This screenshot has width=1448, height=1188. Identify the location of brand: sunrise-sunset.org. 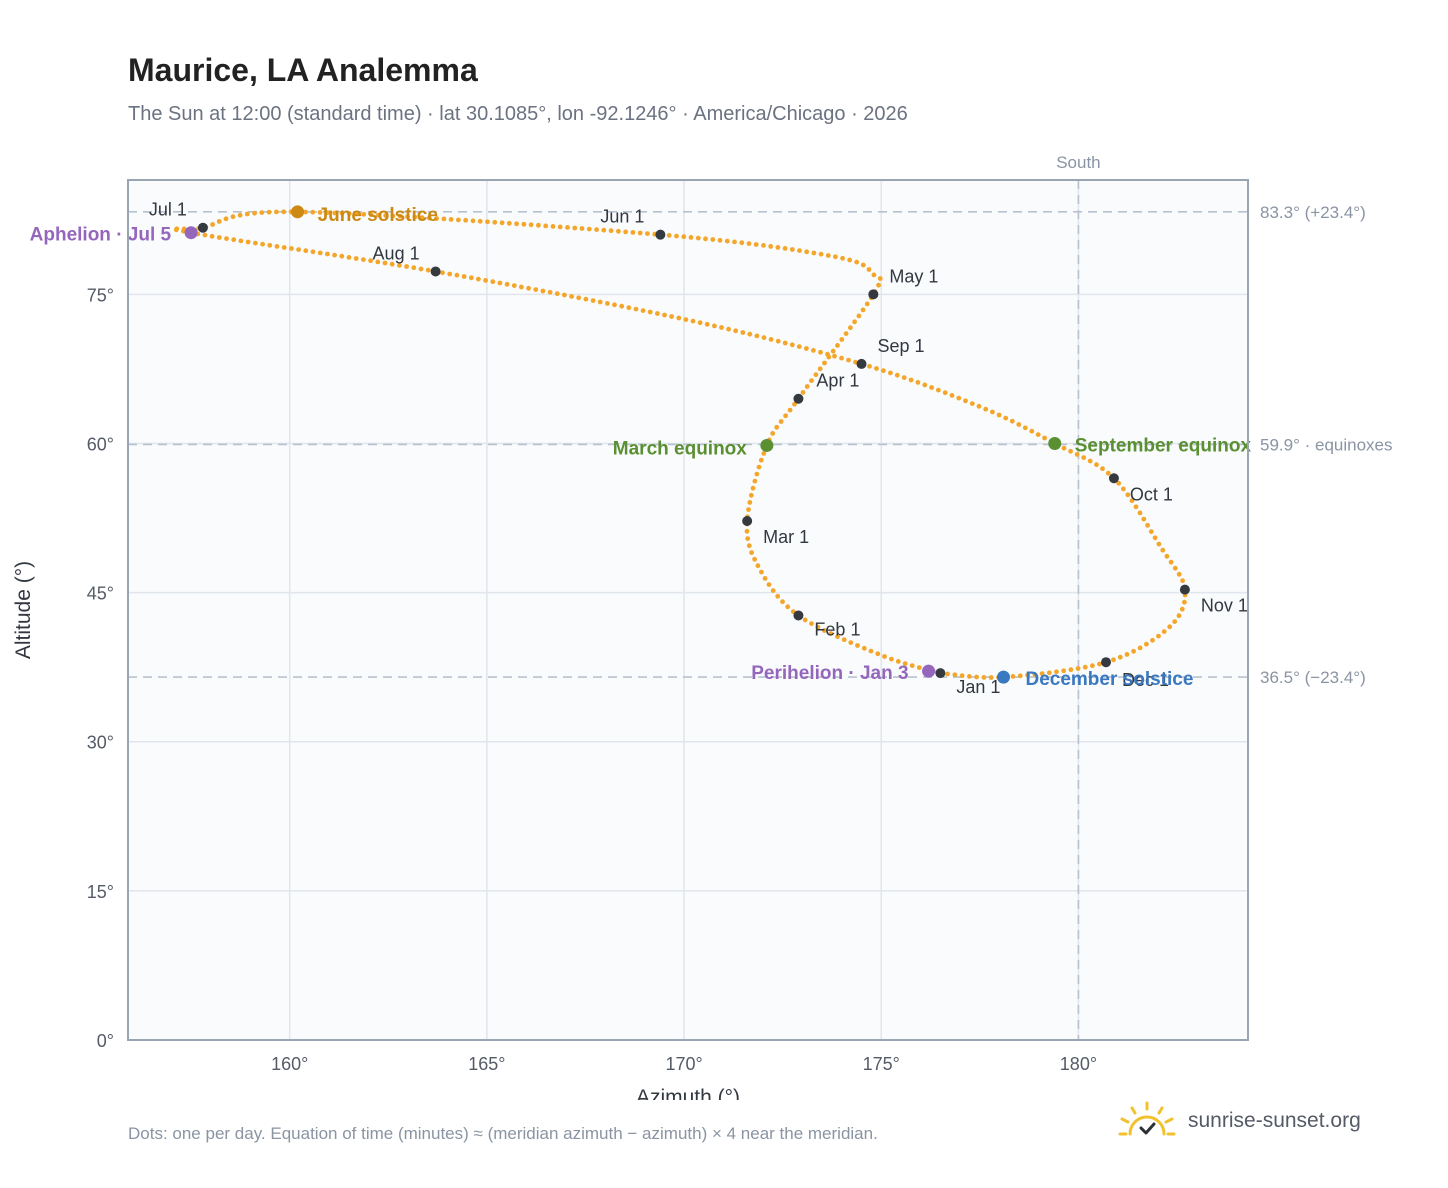
(1239, 1121).